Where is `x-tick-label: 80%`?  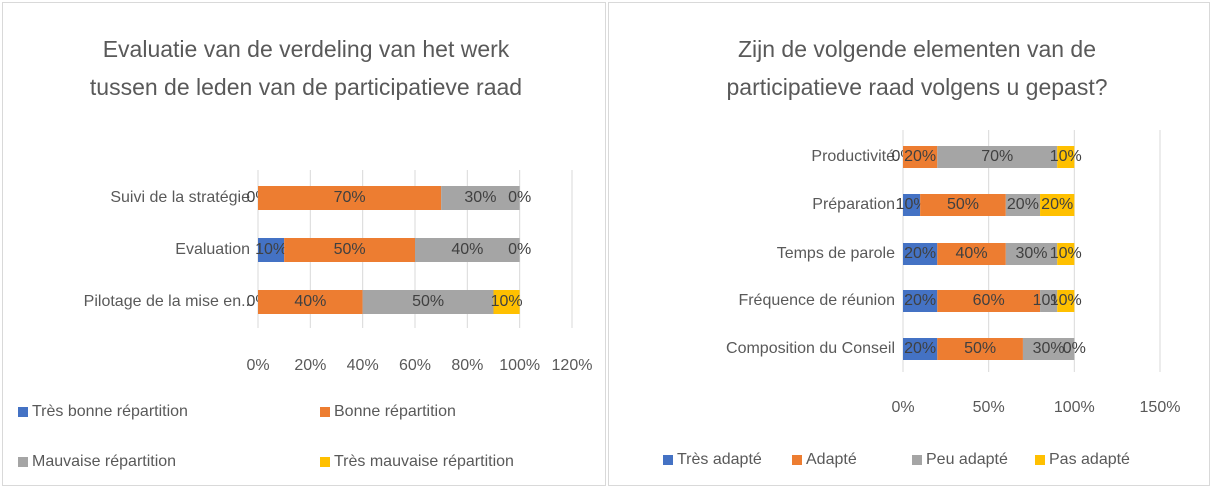
x-tick-label: 80% is located at coordinates (467, 365).